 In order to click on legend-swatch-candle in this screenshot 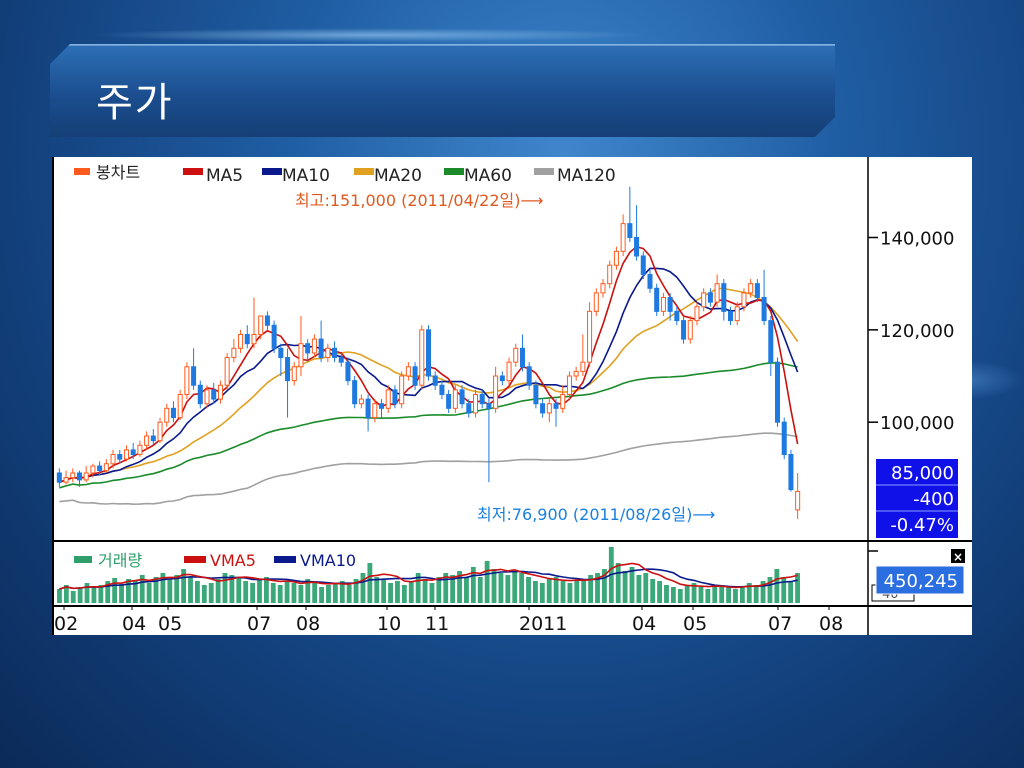, I will do `click(82, 171)`.